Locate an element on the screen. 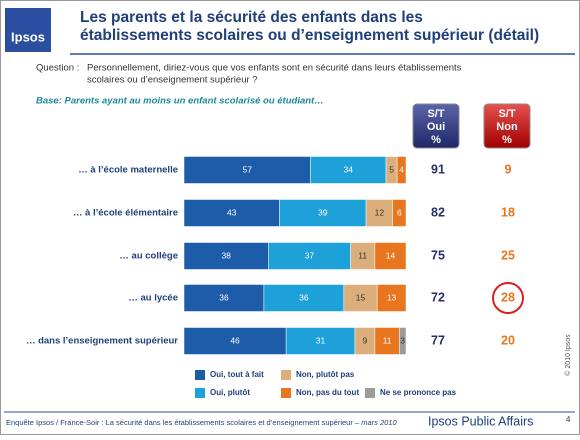 This screenshot has height=440, width=580. data-label: 39 is located at coordinates (323, 212).